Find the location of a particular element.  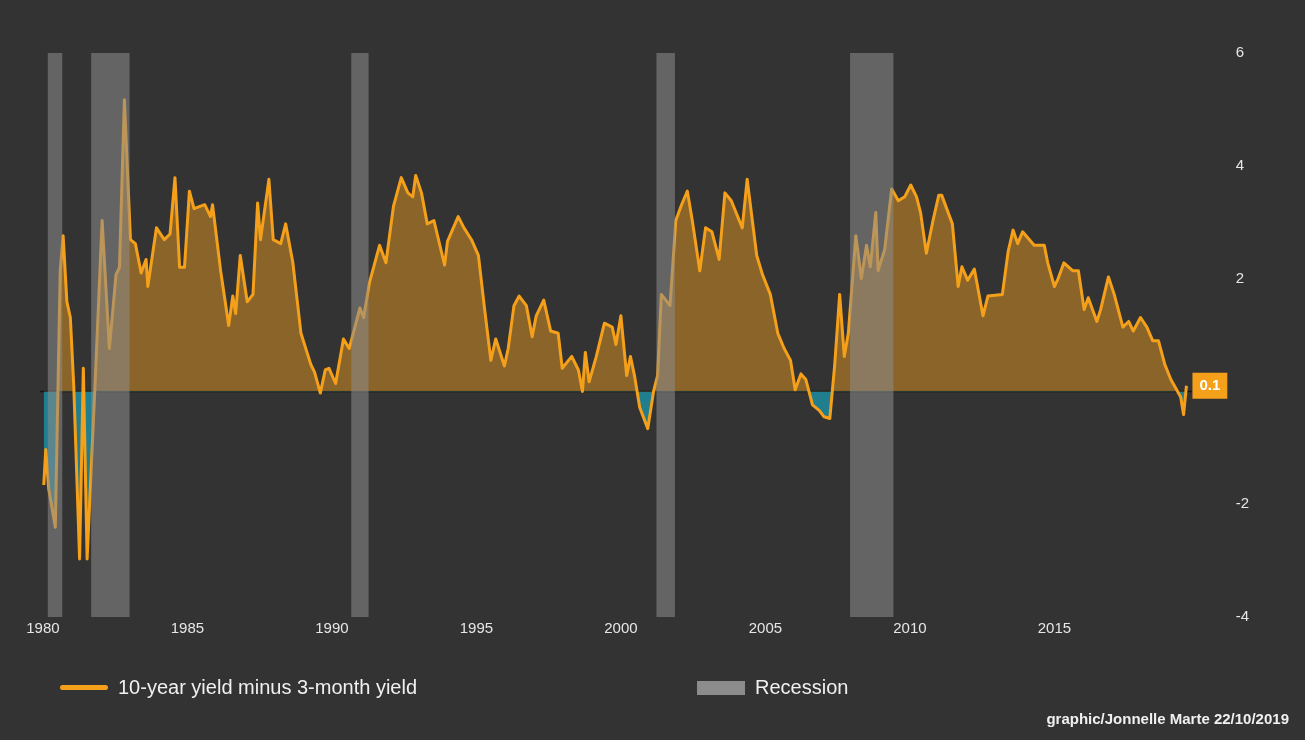

x-tick-label: 2000 is located at coordinates (621, 628).